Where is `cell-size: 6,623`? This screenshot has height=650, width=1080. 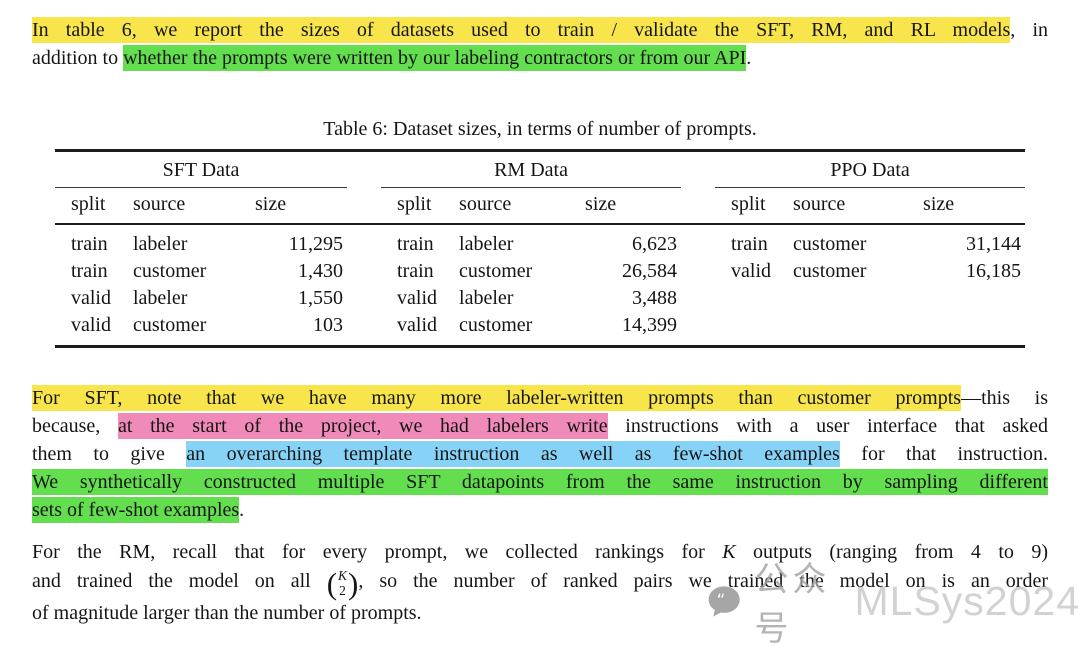
cell-size: 6,623 is located at coordinates (655, 244).